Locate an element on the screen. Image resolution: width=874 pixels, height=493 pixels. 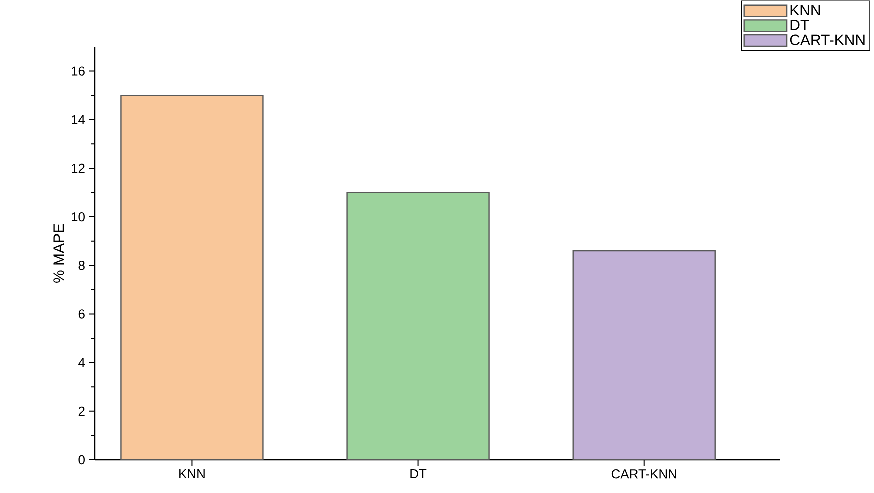
x-tick-label: DT is located at coordinates (418, 474).